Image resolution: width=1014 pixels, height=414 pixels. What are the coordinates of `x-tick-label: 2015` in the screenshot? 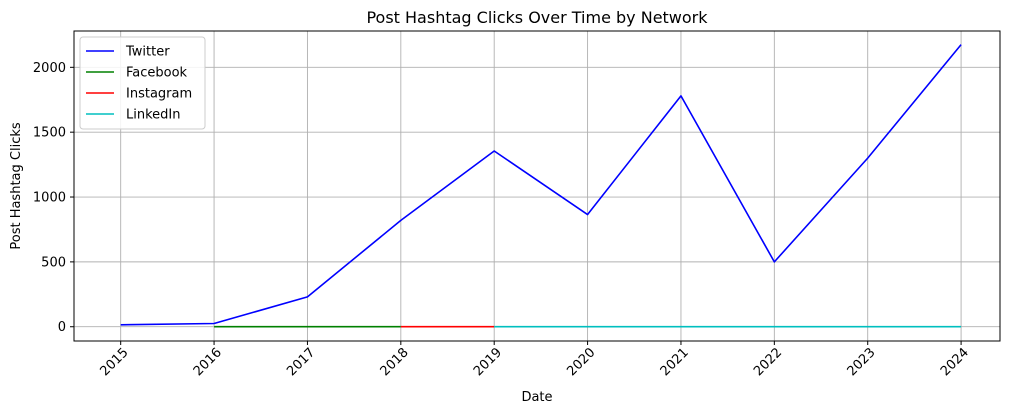 It's located at (115, 362).